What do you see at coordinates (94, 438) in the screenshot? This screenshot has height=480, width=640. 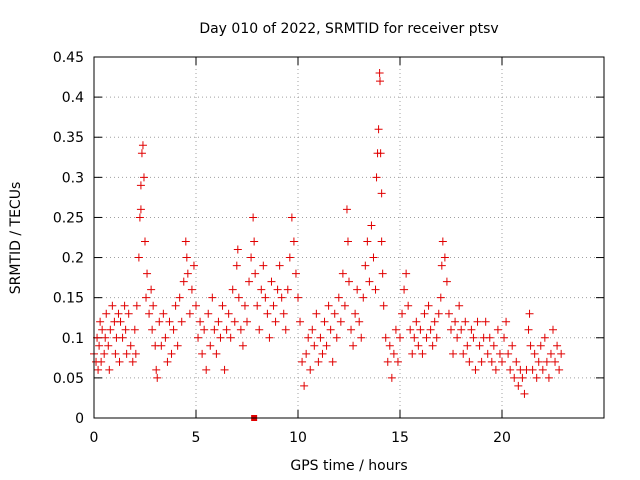 I see `x-tick-label: 0` at bounding box center [94, 438].